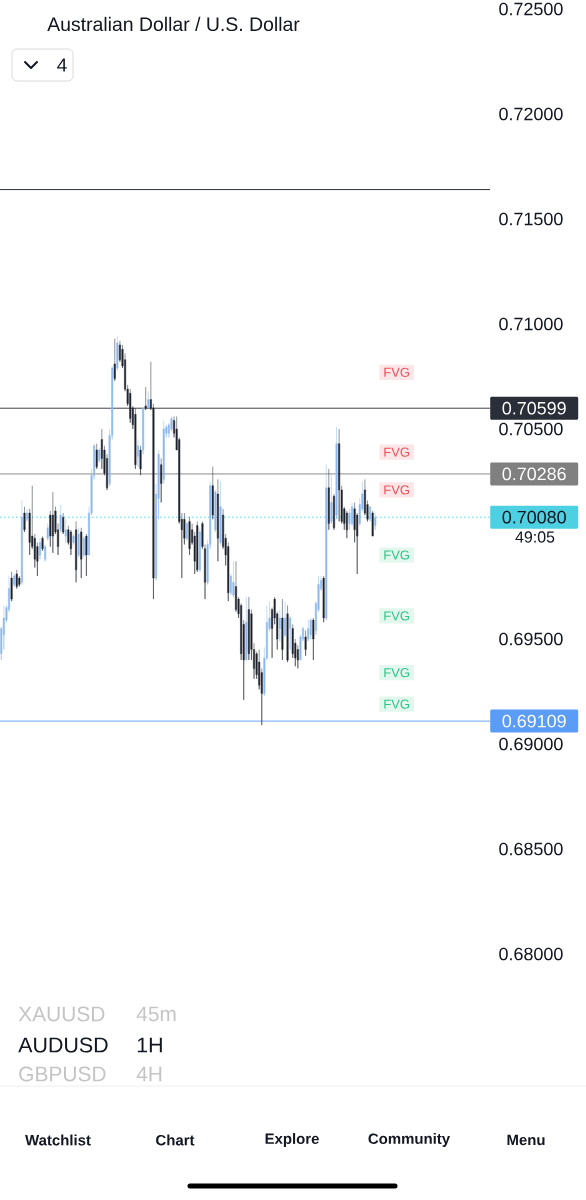 The width and height of the screenshot is (586, 1200). What do you see at coordinates (531, 744) in the screenshot?
I see `y-tick-label: 0.69000` at bounding box center [531, 744].